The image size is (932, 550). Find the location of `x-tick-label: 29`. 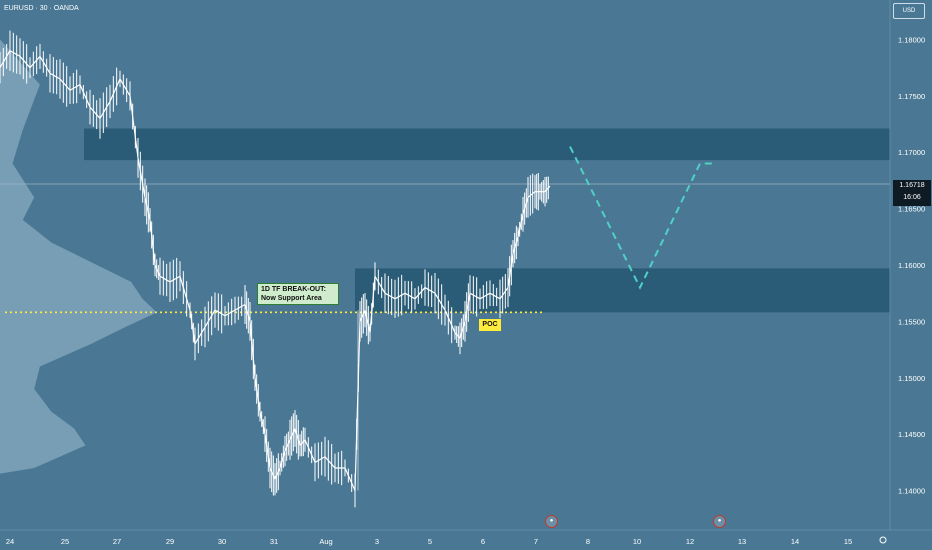

x-tick-label: 29 is located at coordinates (170, 541).